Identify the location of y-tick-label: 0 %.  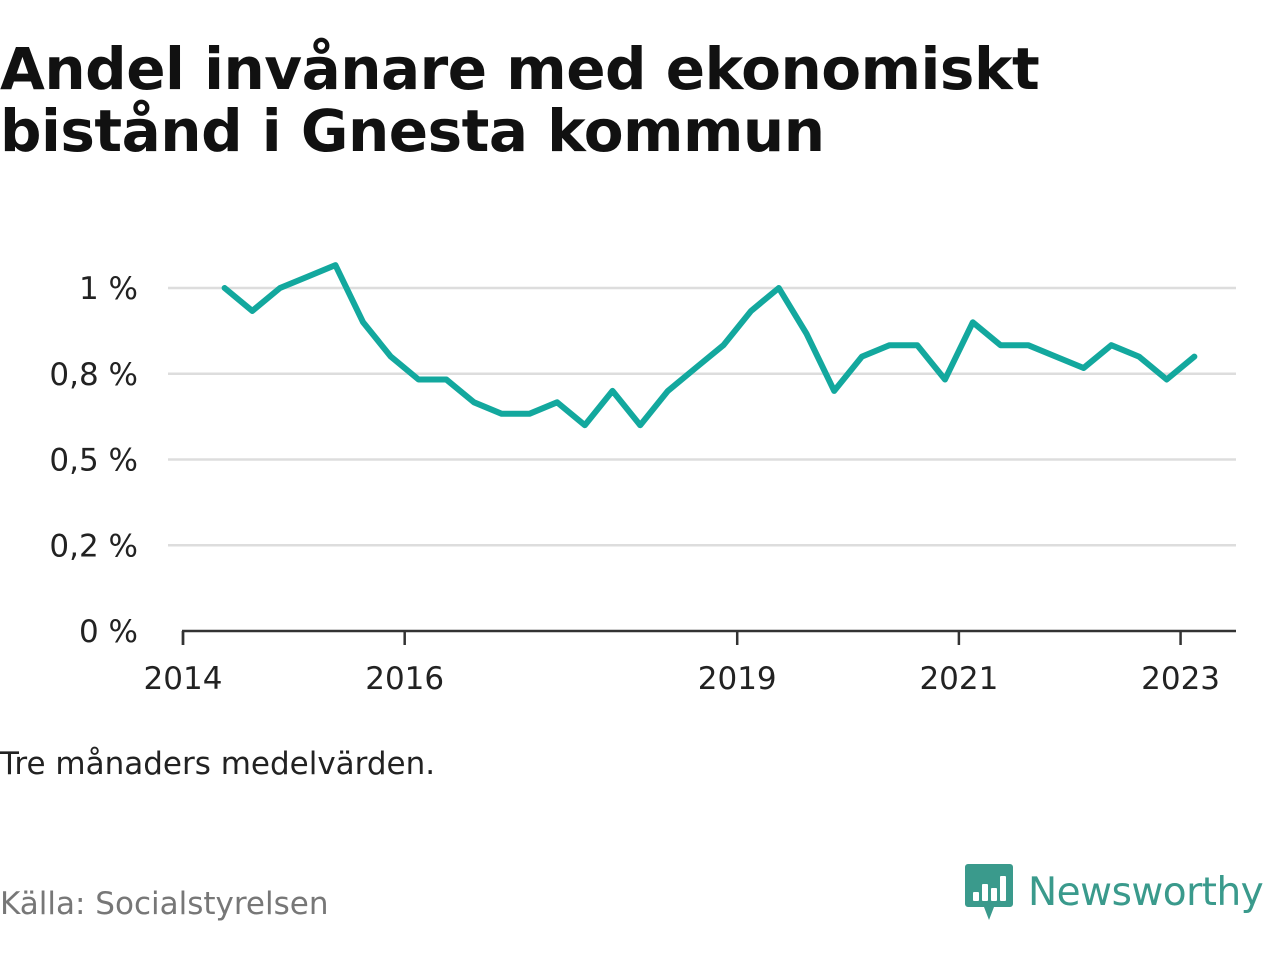
(108, 632).